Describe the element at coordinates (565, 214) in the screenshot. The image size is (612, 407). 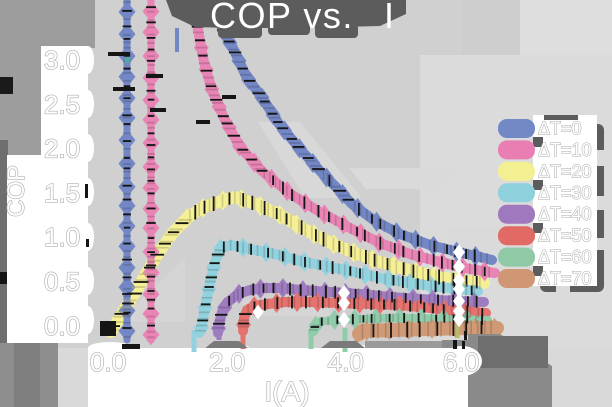
I see `svg-text: ΔT=40` at that location.